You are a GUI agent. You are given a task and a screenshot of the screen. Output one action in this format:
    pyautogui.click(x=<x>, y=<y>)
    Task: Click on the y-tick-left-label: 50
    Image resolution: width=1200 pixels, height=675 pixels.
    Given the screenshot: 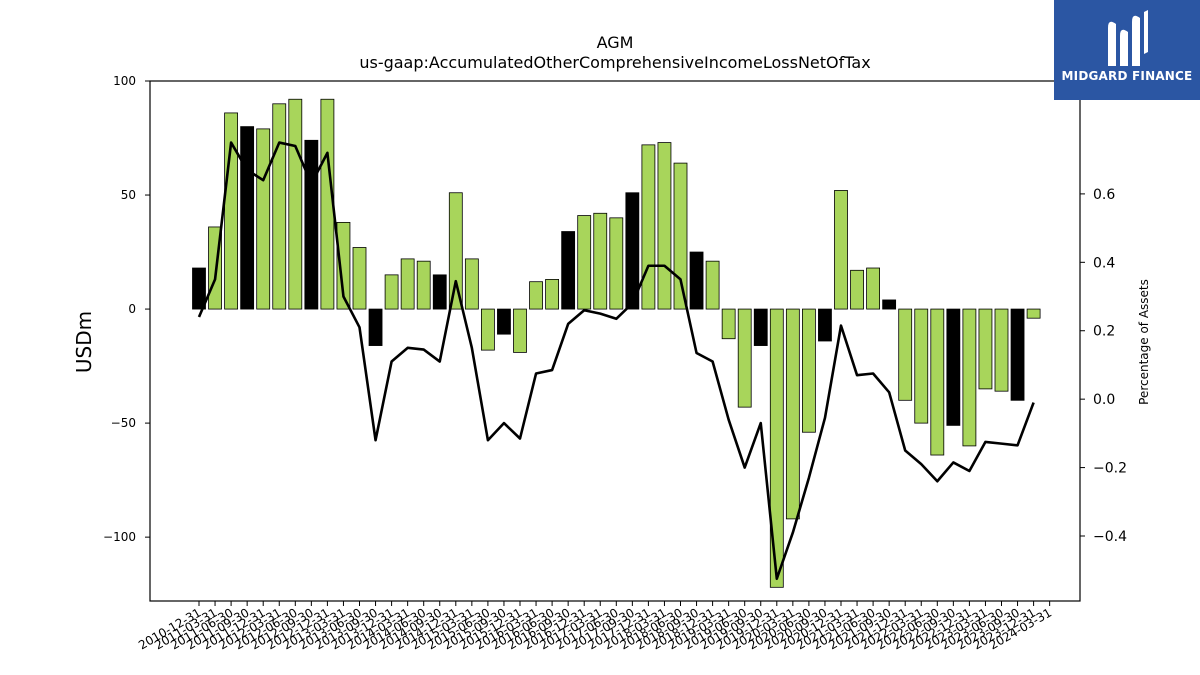 What is the action you would take?
    pyautogui.click(x=128, y=195)
    